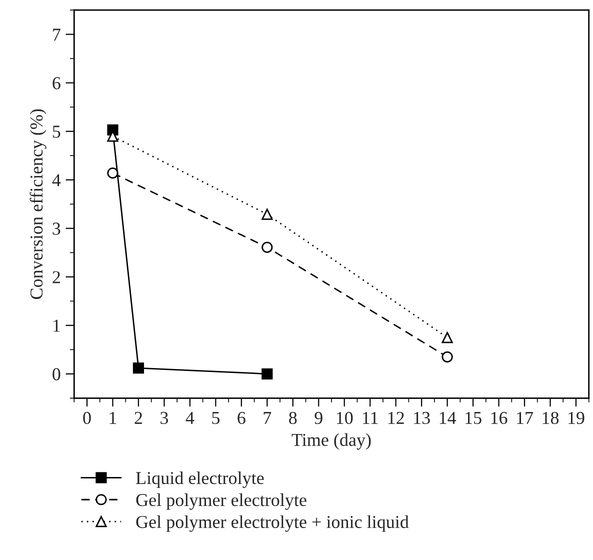  What do you see at coordinates (221, 501) in the screenshot?
I see `legend-label: Gel polymer electrolyte` at bounding box center [221, 501].